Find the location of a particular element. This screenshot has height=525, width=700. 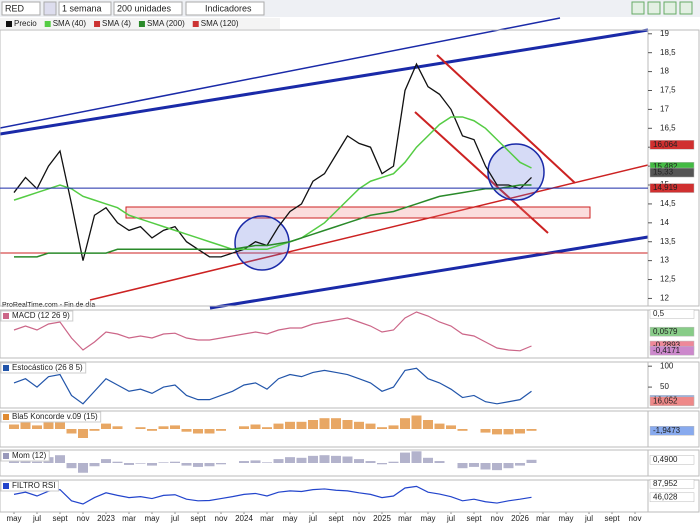

symbol: RED is located at coordinates (15, 8).